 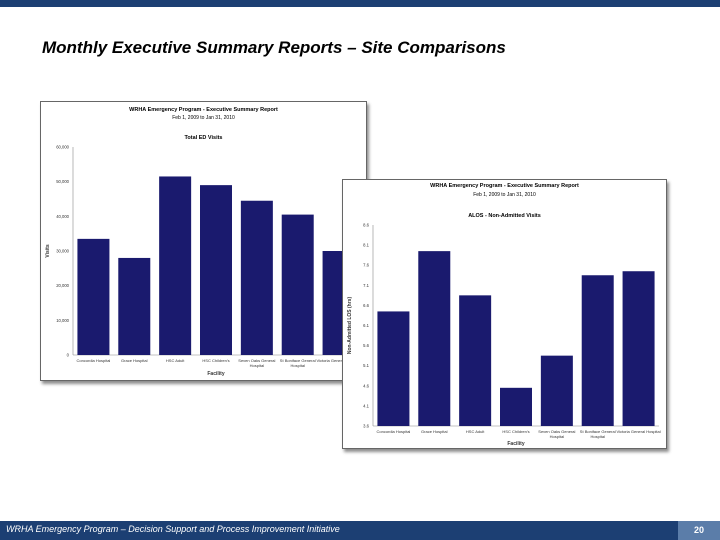 What do you see at coordinates (366, 426) in the screenshot?
I see `y-tick-label: 3.6` at bounding box center [366, 426].